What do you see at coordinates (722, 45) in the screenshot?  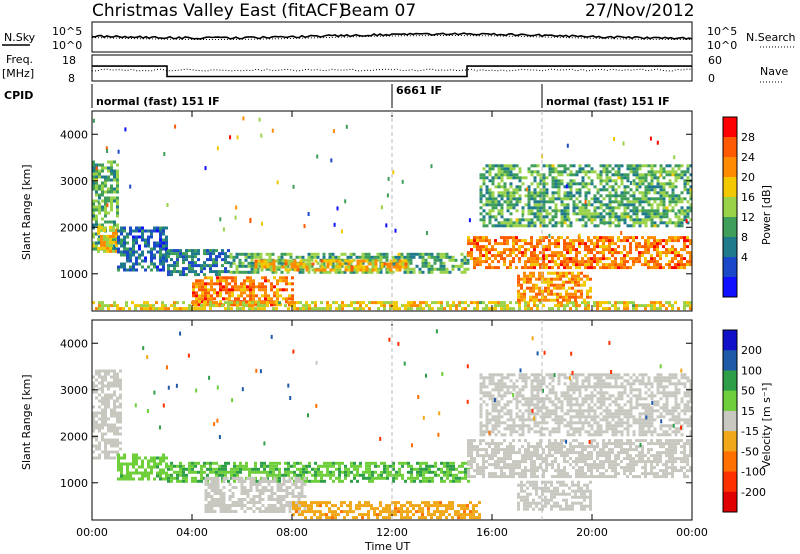 I see `noise-right-tick-lo: 10^0` at bounding box center [722, 45].